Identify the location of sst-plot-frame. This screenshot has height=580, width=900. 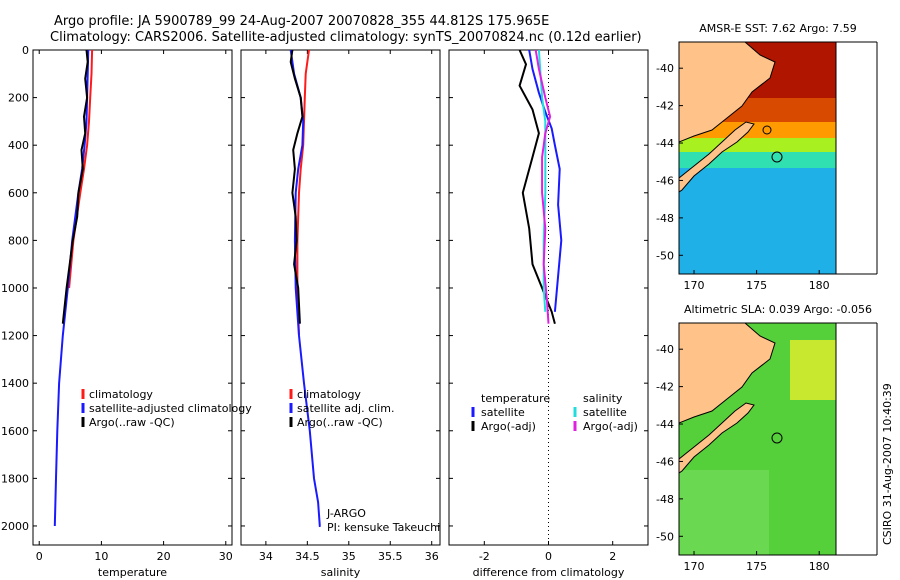
(757, 158).